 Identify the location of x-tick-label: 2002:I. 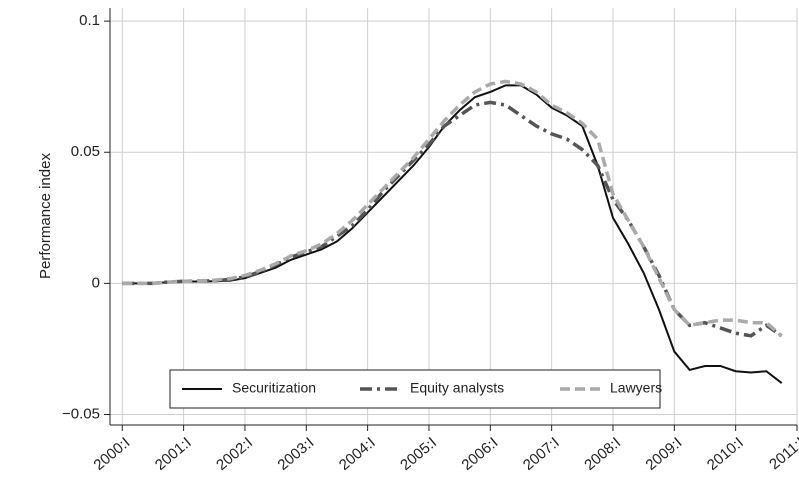
(234, 454).